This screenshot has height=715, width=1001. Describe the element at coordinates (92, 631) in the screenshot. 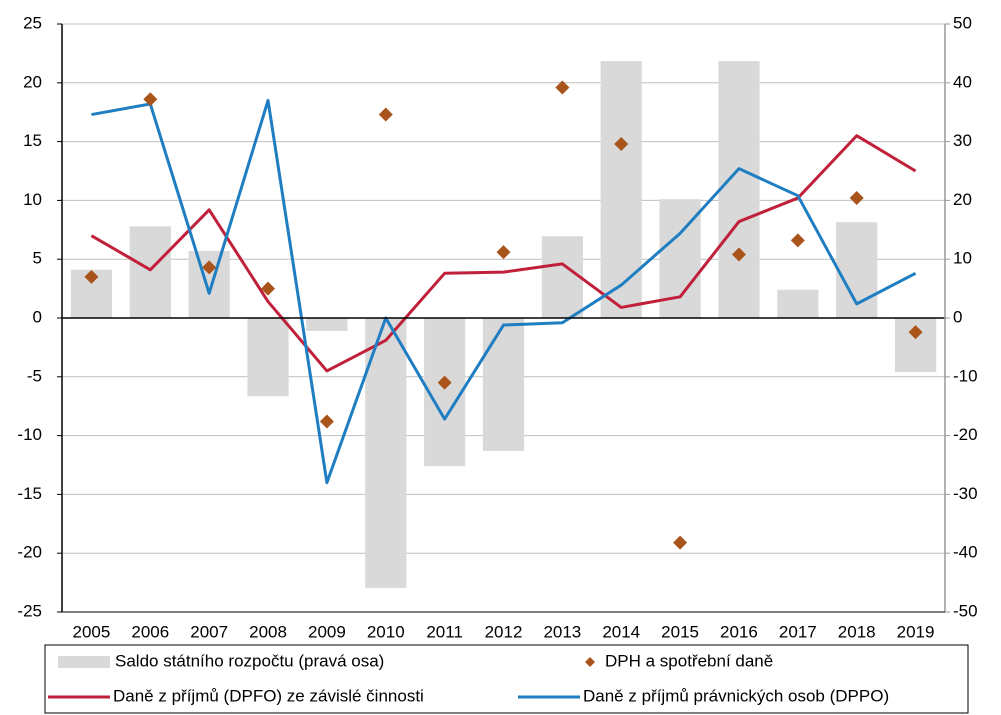

I see `x-tick-label: 2005` at that location.